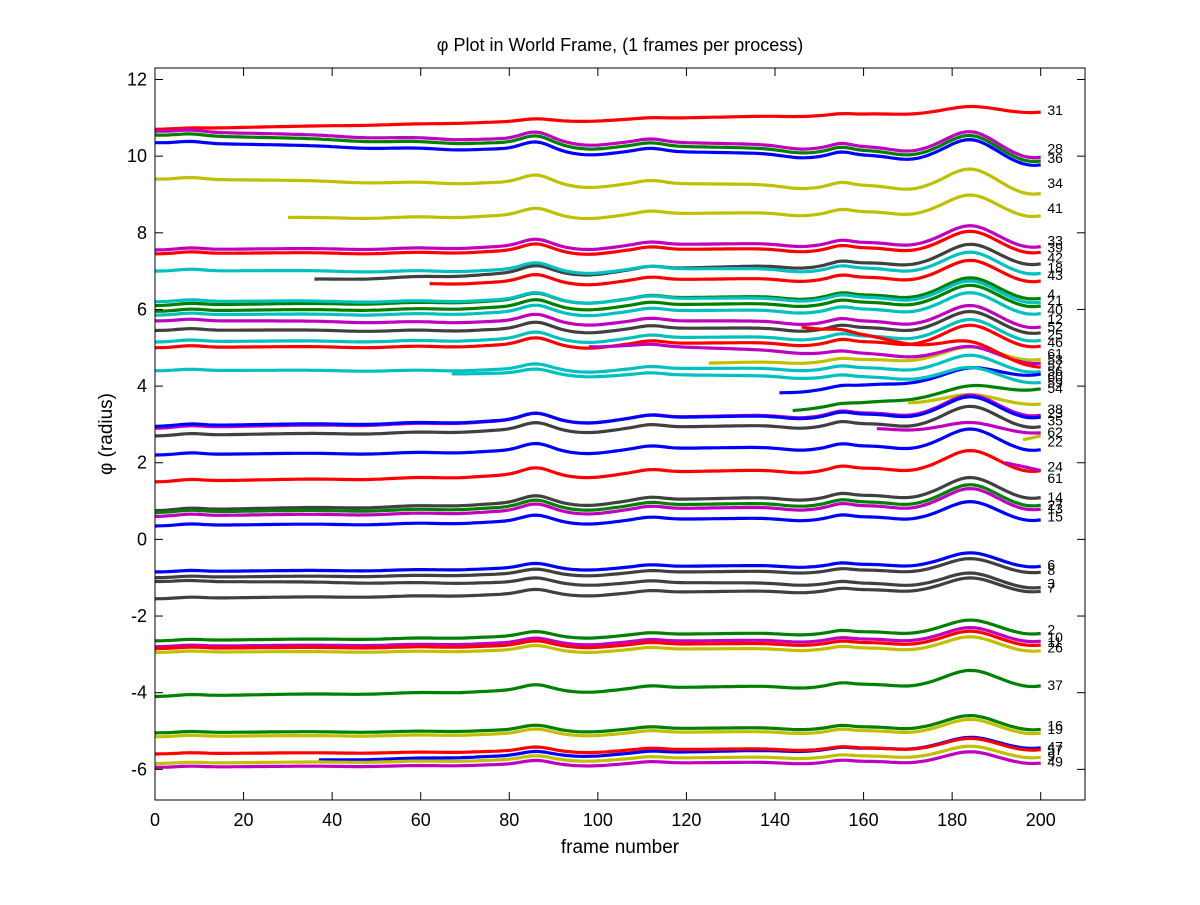 This screenshot has width=1200, height=905. I want to click on series-end-label: 26, so click(1055, 647).